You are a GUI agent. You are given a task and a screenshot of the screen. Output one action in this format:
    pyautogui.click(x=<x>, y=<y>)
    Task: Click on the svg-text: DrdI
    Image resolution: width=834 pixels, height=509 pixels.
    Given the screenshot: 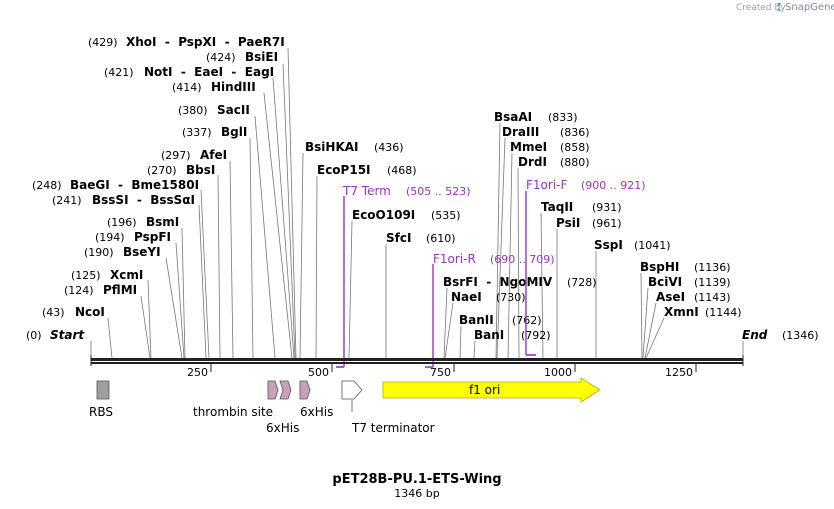 What is the action you would take?
    pyautogui.click(x=532, y=162)
    